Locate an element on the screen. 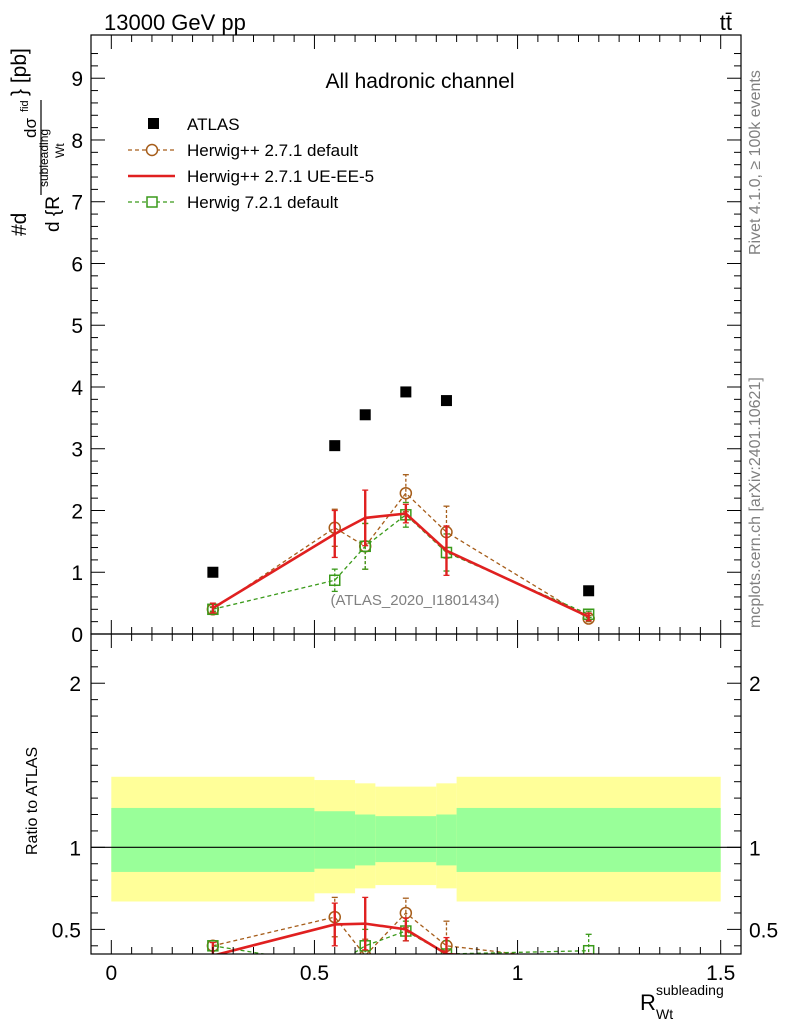  xtick-label: 1 is located at coordinates (518, 973).